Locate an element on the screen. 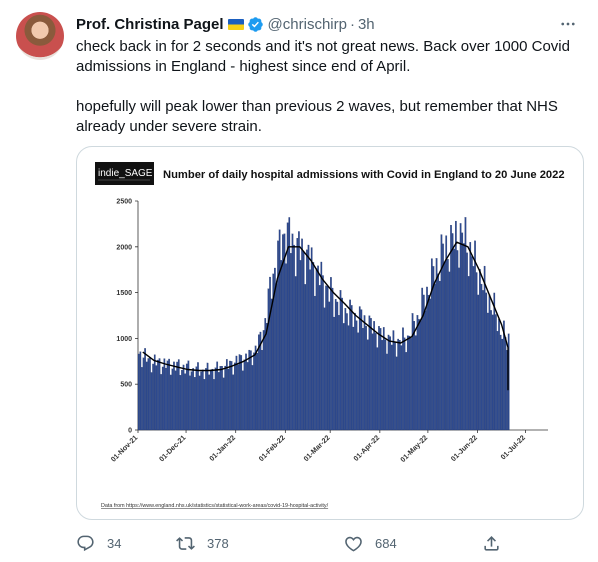 This screenshot has width=598, height=562. avatar is located at coordinates (40, 36).